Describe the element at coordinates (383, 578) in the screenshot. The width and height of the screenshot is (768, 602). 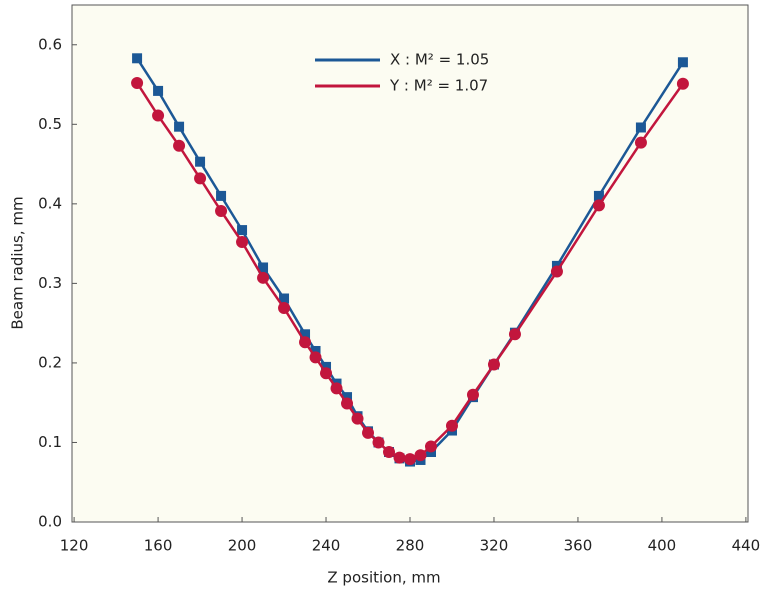
I see `x-axis-title: Z position, mm` at that location.